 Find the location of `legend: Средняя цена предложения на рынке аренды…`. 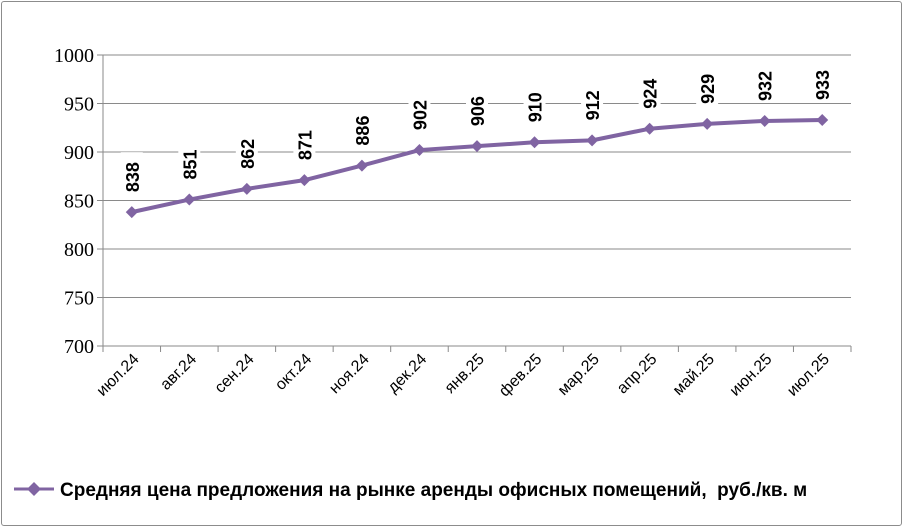

legend: Средняя цена предложения на рынке аренды… is located at coordinates (410, 490).